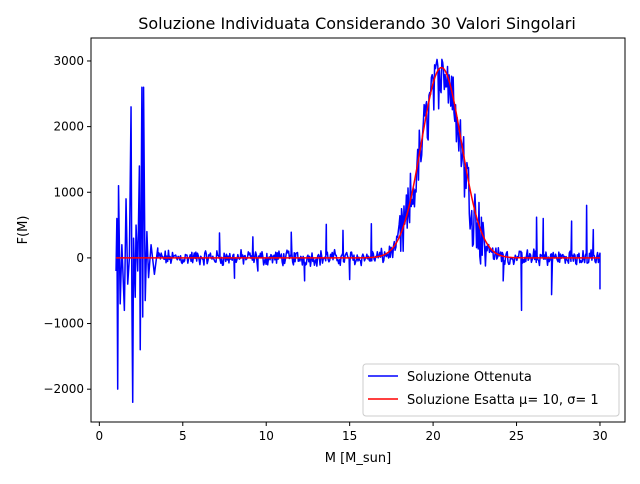  I want to click on x-tick-label: 0, so click(100, 436).